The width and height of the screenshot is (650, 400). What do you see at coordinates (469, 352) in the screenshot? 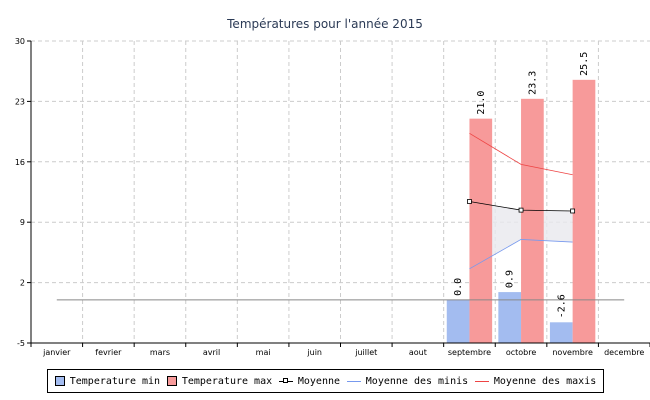
I see `x-tick-label: septembre` at bounding box center [469, 352].